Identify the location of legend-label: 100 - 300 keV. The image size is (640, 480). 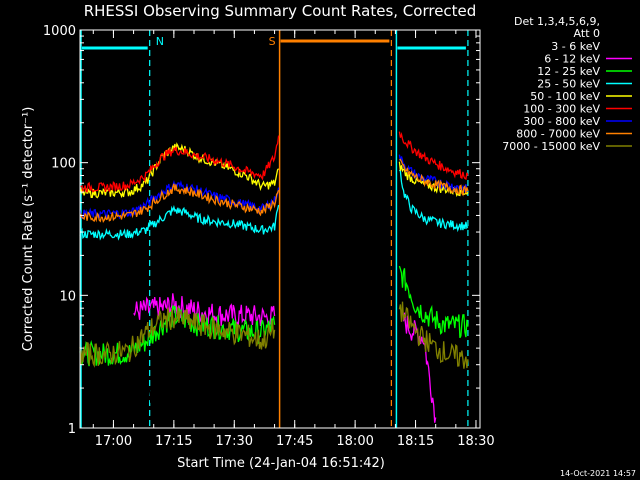
(561, 109).